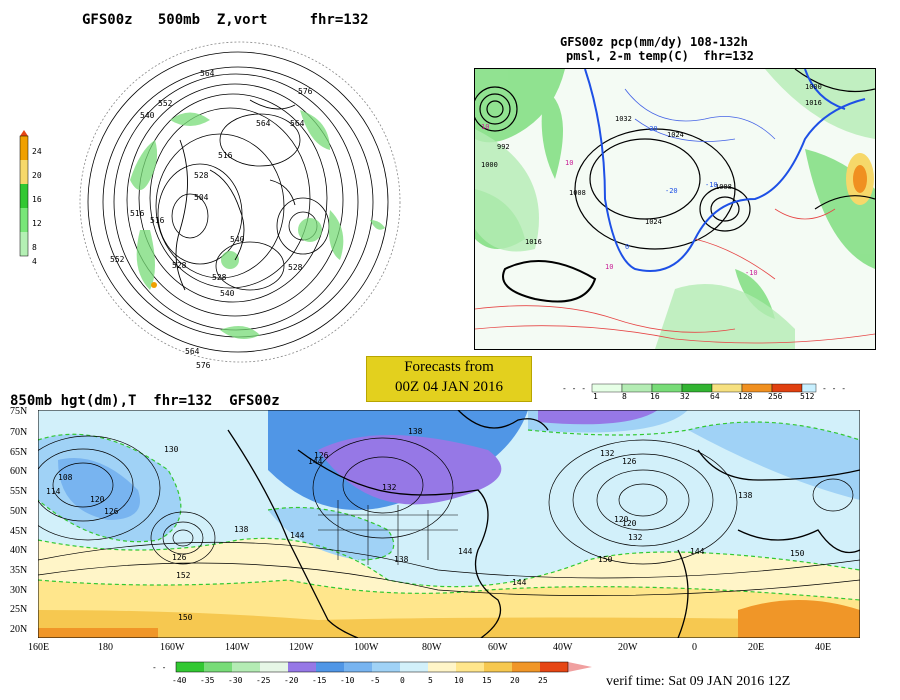 The width and height of the screenshot is (900, 700). I want to click on pcp-cbar-label-8: 8, so click(624, 396).